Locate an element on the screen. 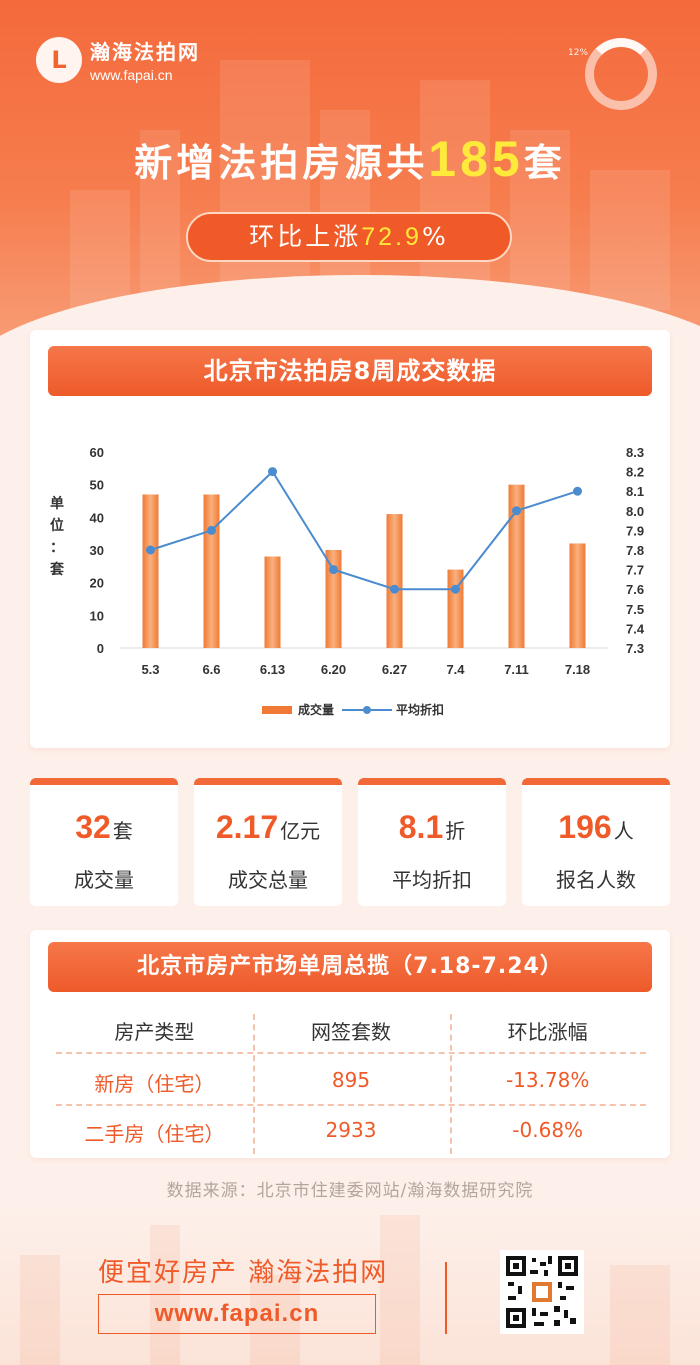  footer-slogan: 便宜好房产 瀚海法拍网 is located at coordinates (243, 1273).